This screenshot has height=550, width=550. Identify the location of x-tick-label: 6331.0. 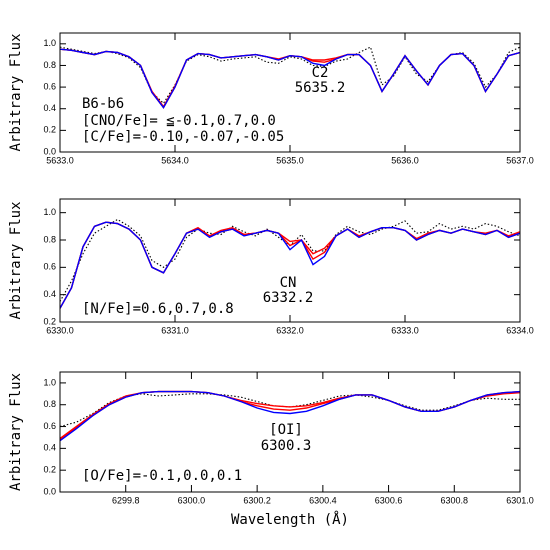
(175, 330).